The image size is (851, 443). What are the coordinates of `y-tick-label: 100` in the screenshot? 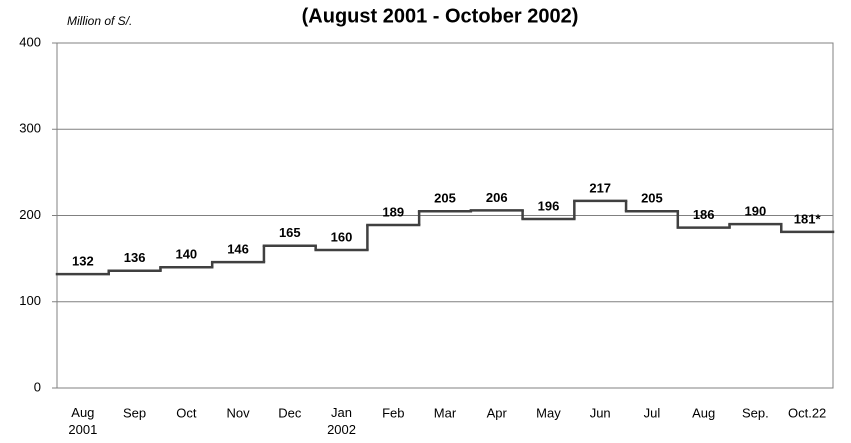 It's located at (30, 300).